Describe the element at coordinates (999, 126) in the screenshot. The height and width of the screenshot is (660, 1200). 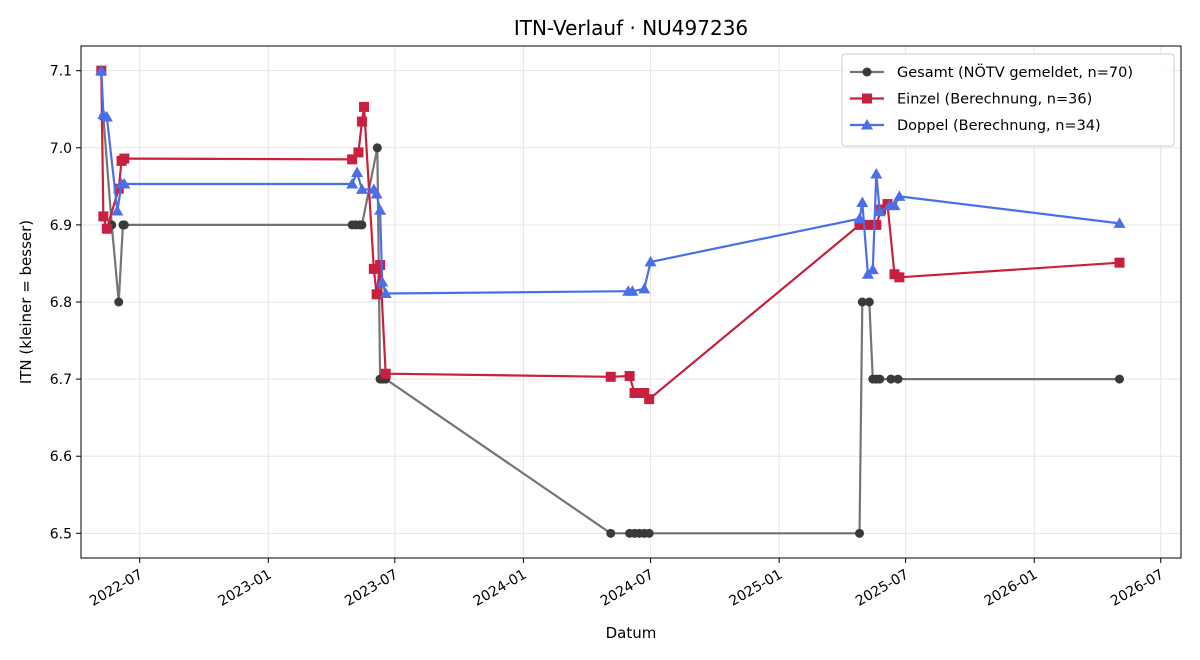
I see `legend-label: Doppel (Berechnung, n=34)` at that location.